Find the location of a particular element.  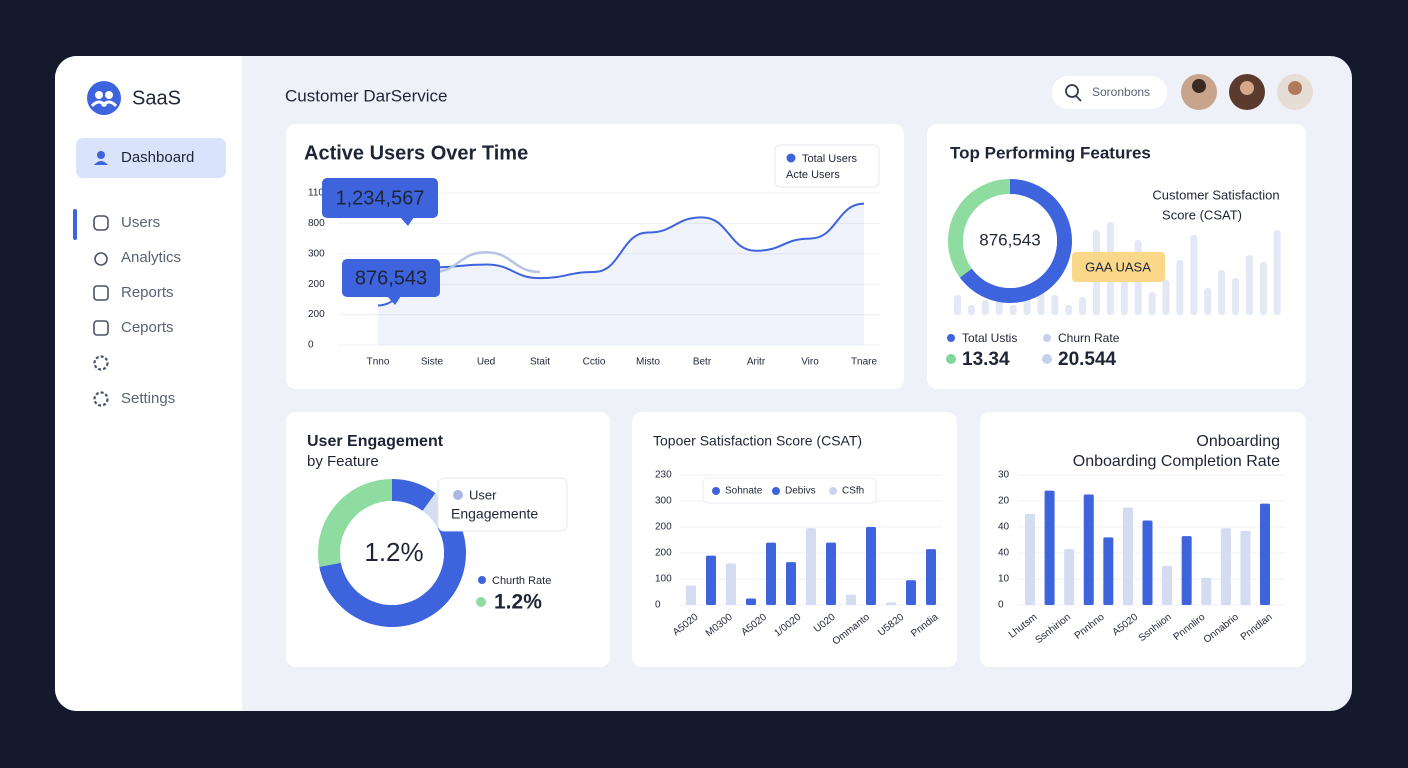

nav-item: Ceports is located at coordinates (147, 327).